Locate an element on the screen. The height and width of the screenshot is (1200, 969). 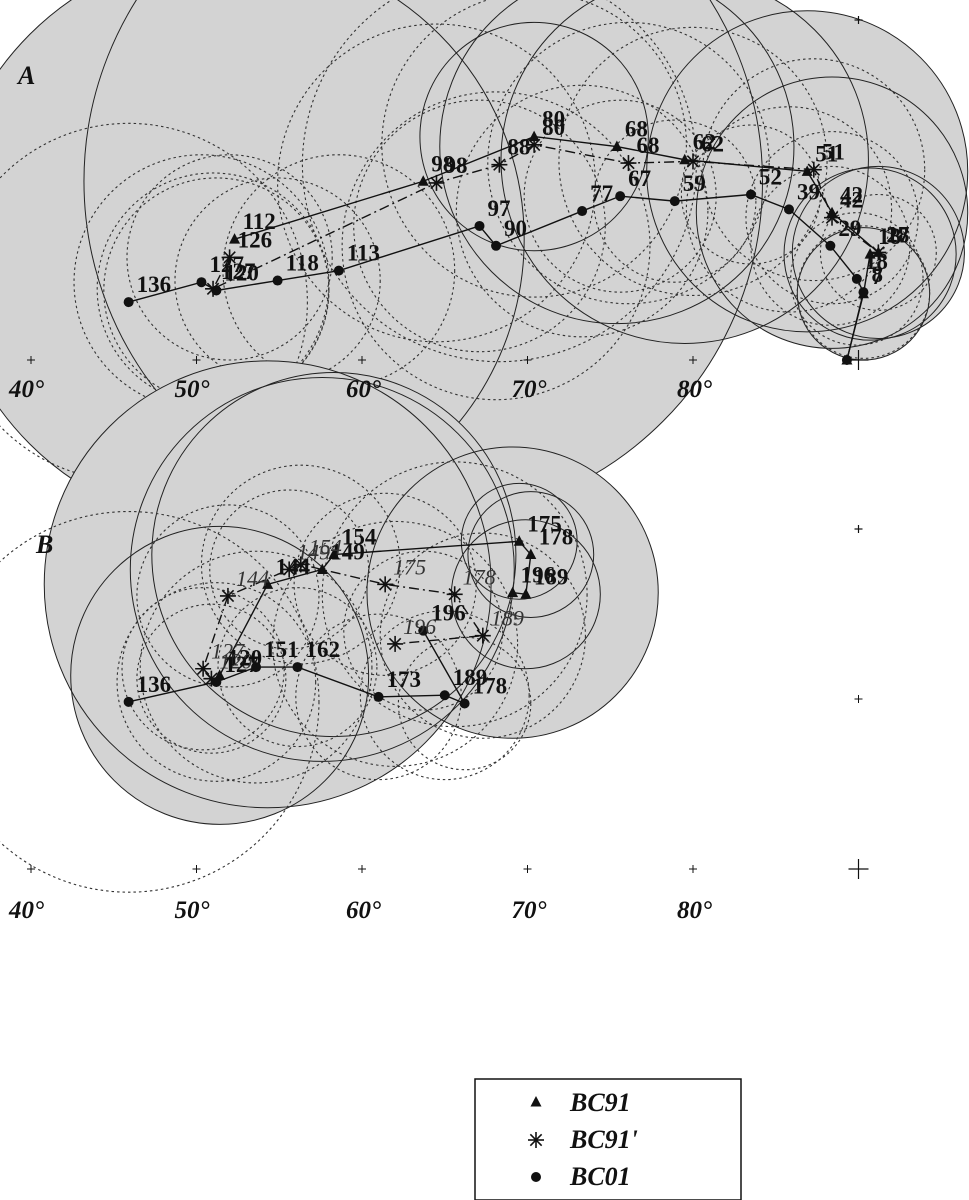
panel-b-bc91-label: 149 is located at coordinates (347, 551).